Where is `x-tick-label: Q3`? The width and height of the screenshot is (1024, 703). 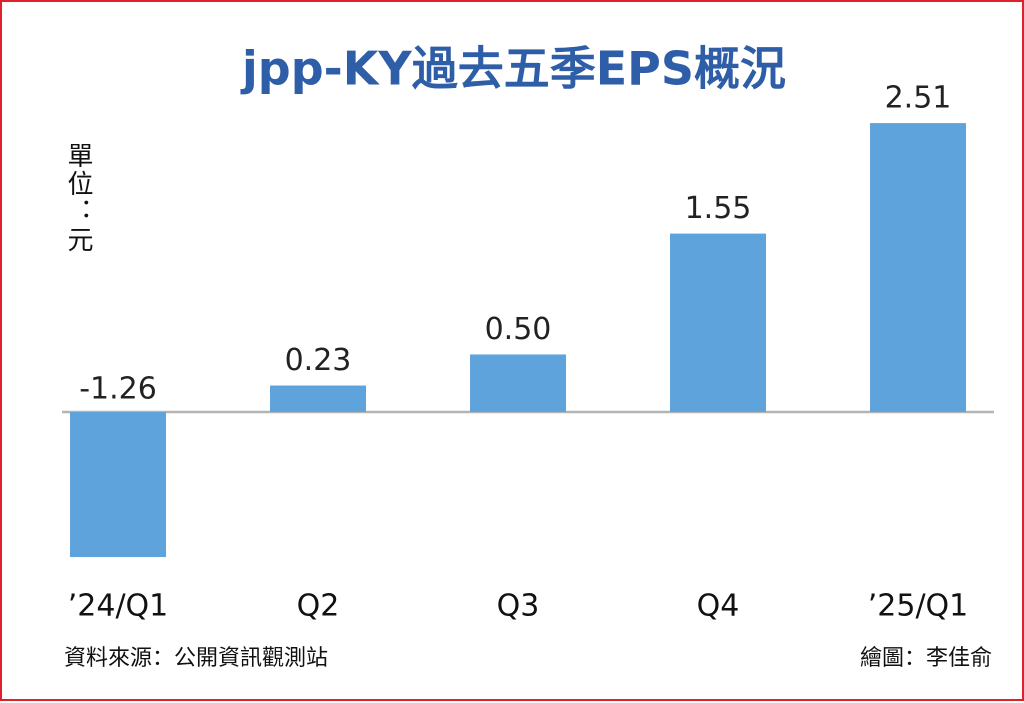
x-tick-label: Q3 is located at coordinates (518, 606).